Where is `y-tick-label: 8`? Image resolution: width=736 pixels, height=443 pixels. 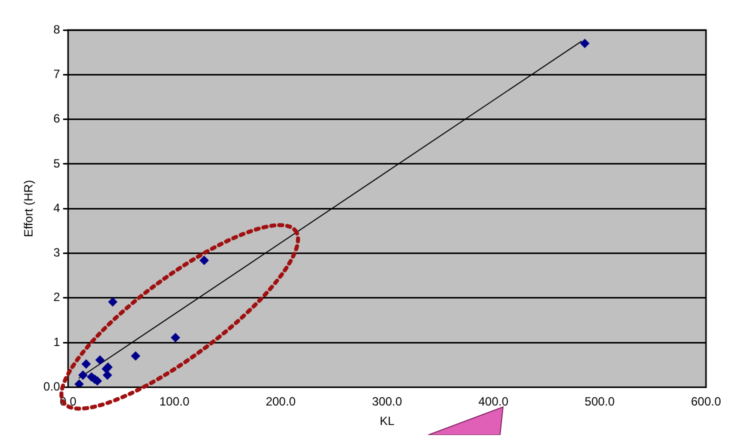
y-tick-label: 8 is located at coordinates (56, 29).